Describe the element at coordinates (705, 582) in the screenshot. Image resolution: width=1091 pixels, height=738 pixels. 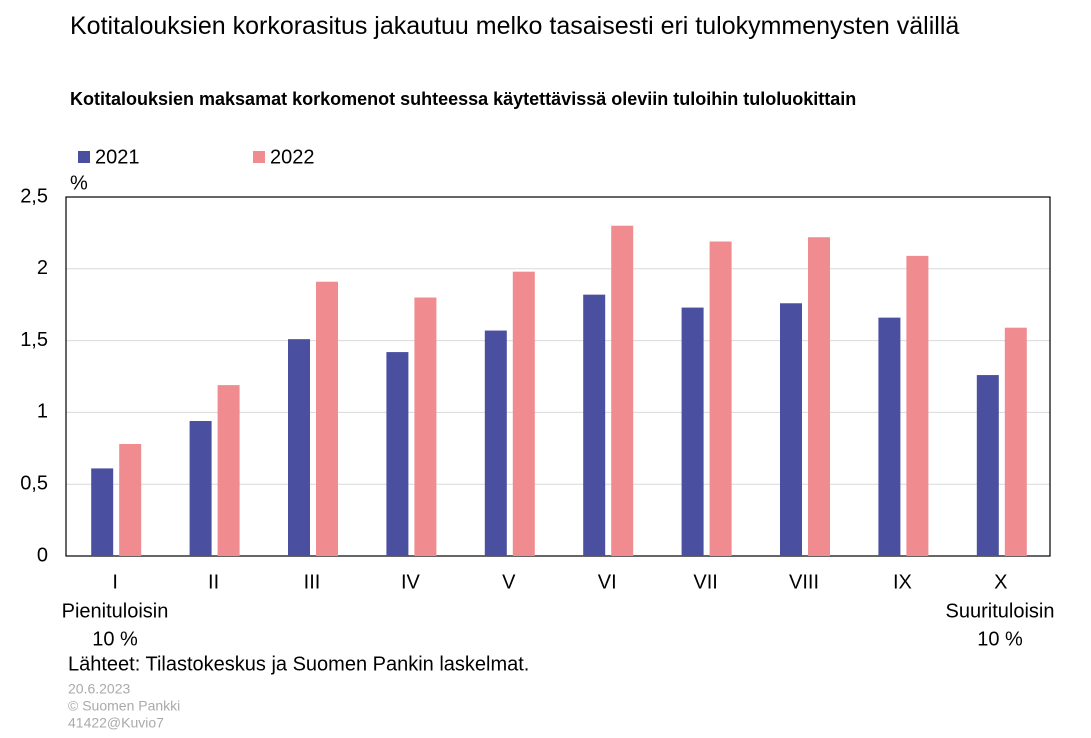
I see `x-tick-label: VII` at that location.